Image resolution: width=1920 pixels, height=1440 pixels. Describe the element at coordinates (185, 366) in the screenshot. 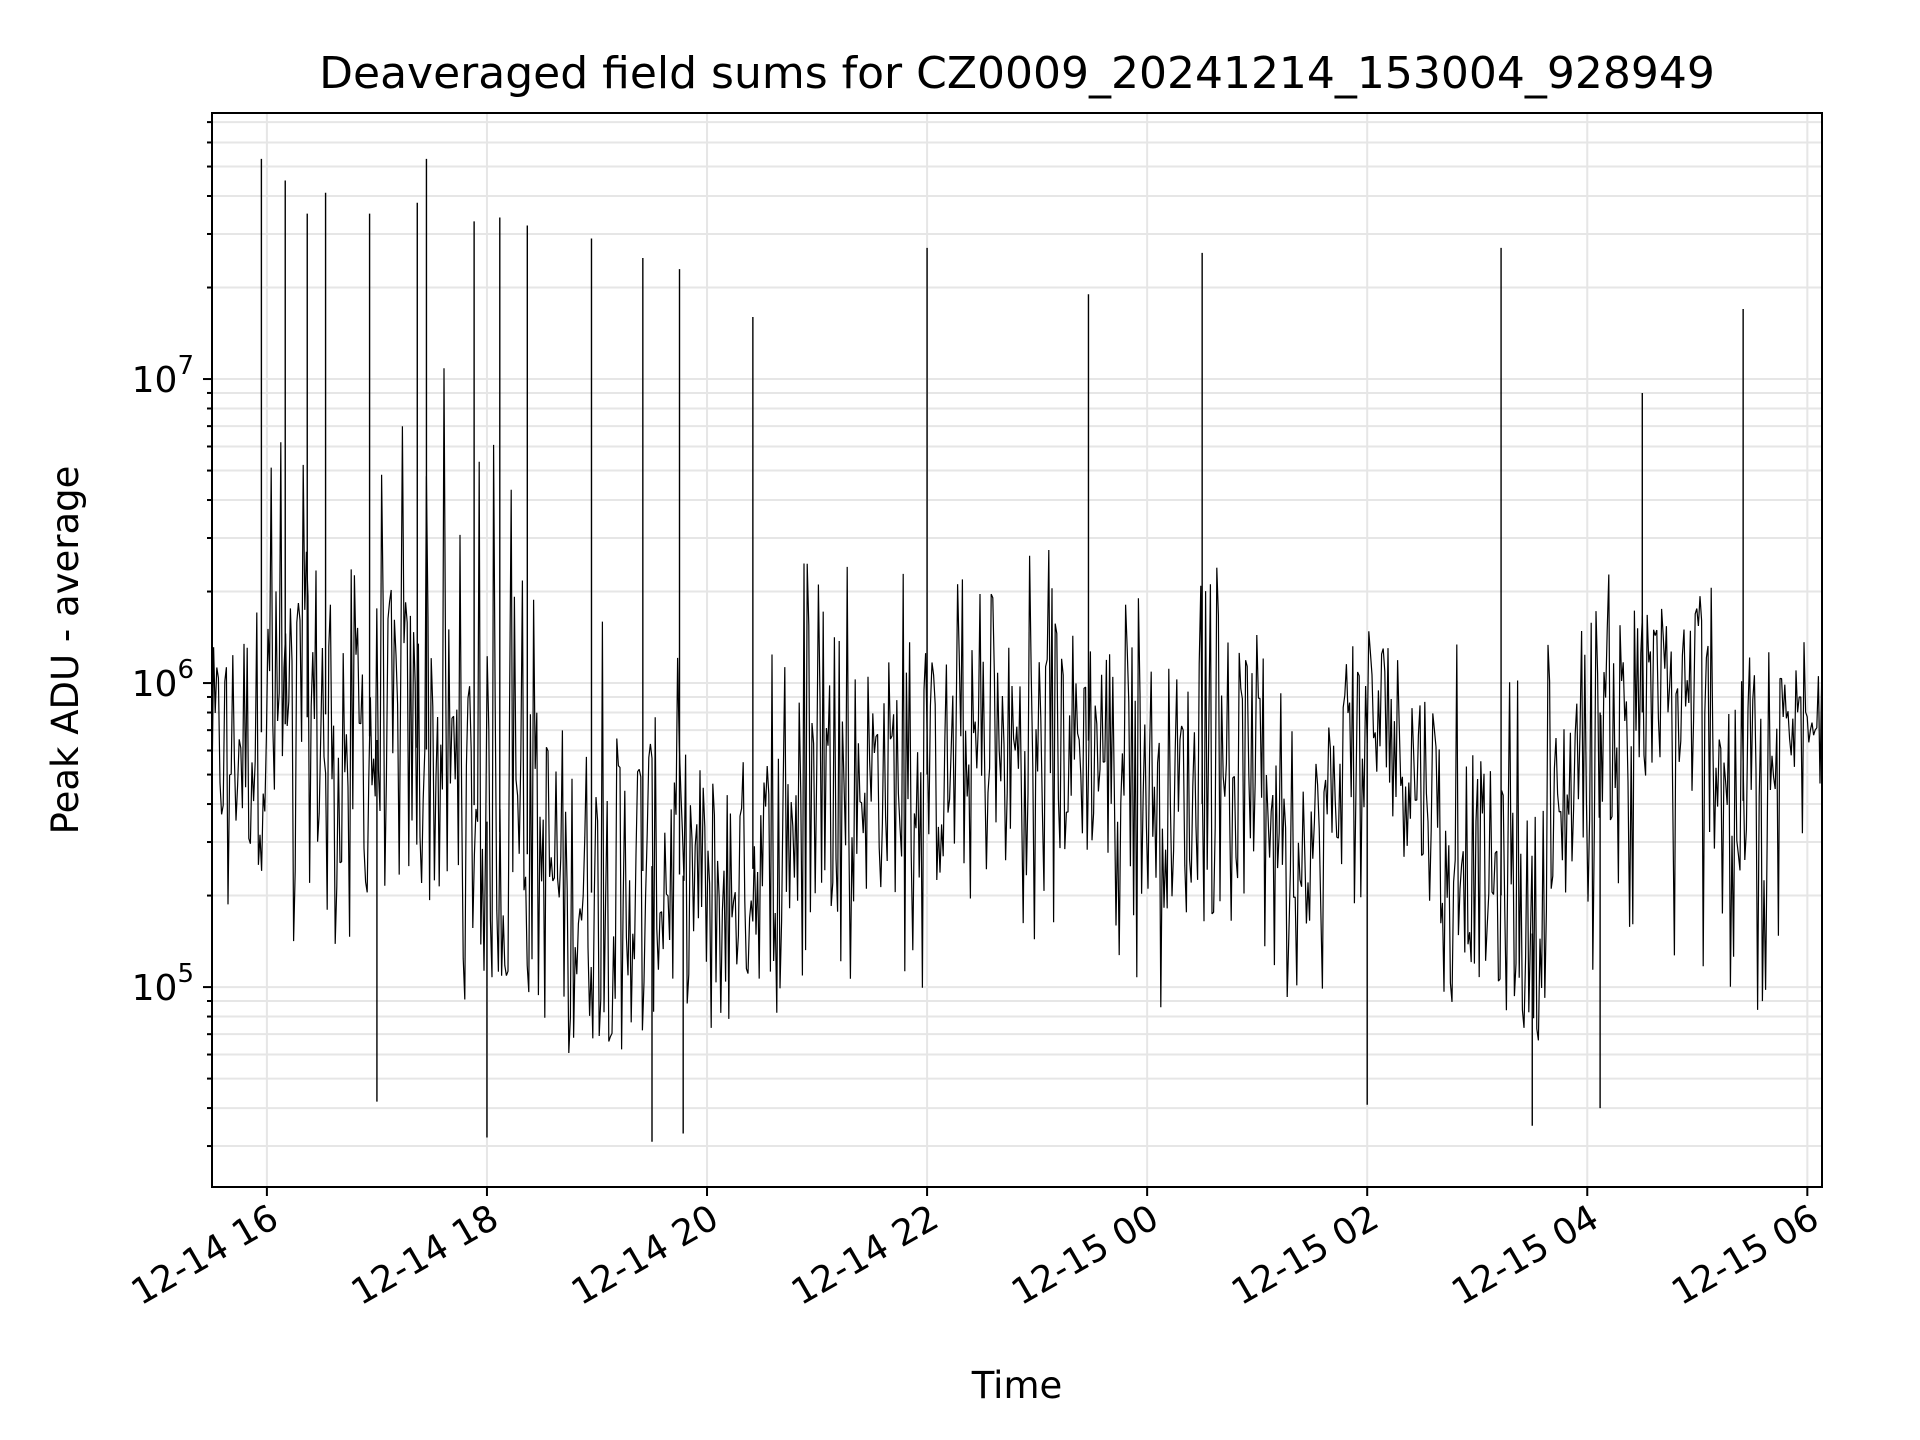

I see `y-tick-exponent: 7` at that location.